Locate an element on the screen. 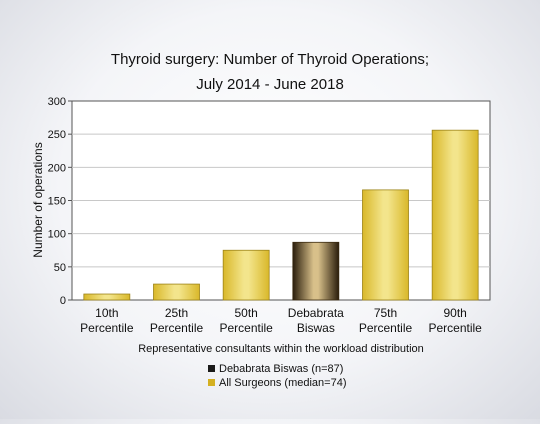 Image resolution: width=540 pixels, height=424 pixels. y-tick-label: 300 is located at coordinates (57, 102).